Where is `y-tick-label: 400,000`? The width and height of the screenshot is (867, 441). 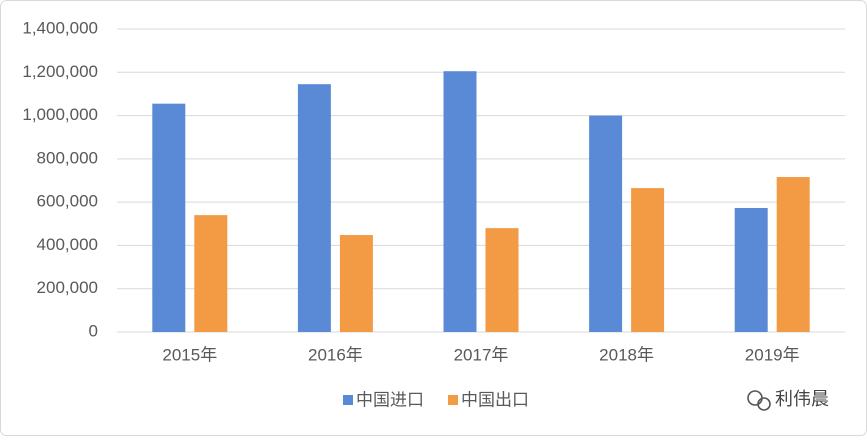 y-tick-label: 400,000 is located at coordinates (67, 244).